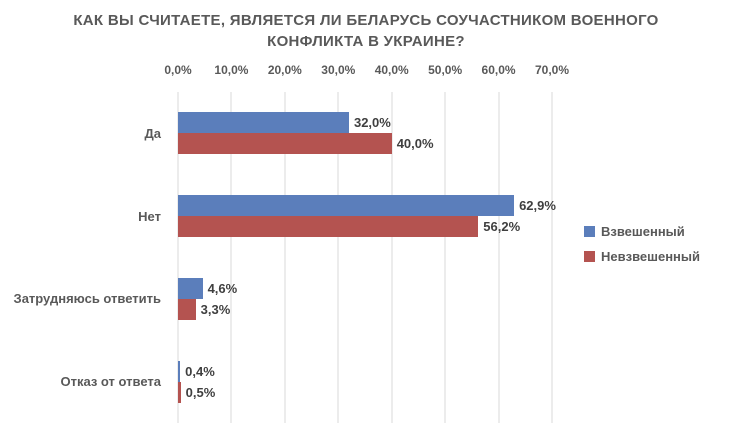  Describe the element at coordinates (200, 371) in the screenshot. I see `value-label: 0,4%` at that location.